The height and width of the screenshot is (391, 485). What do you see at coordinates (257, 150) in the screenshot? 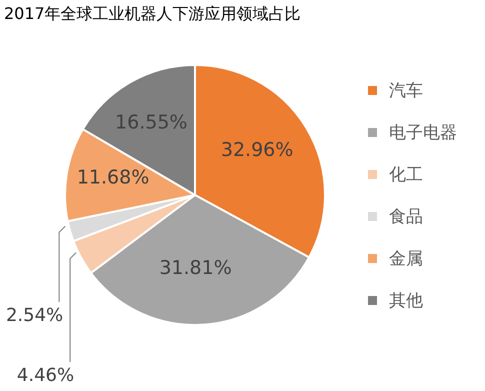
I see `data-label: 32.96%` at bounding box center [257, 150].